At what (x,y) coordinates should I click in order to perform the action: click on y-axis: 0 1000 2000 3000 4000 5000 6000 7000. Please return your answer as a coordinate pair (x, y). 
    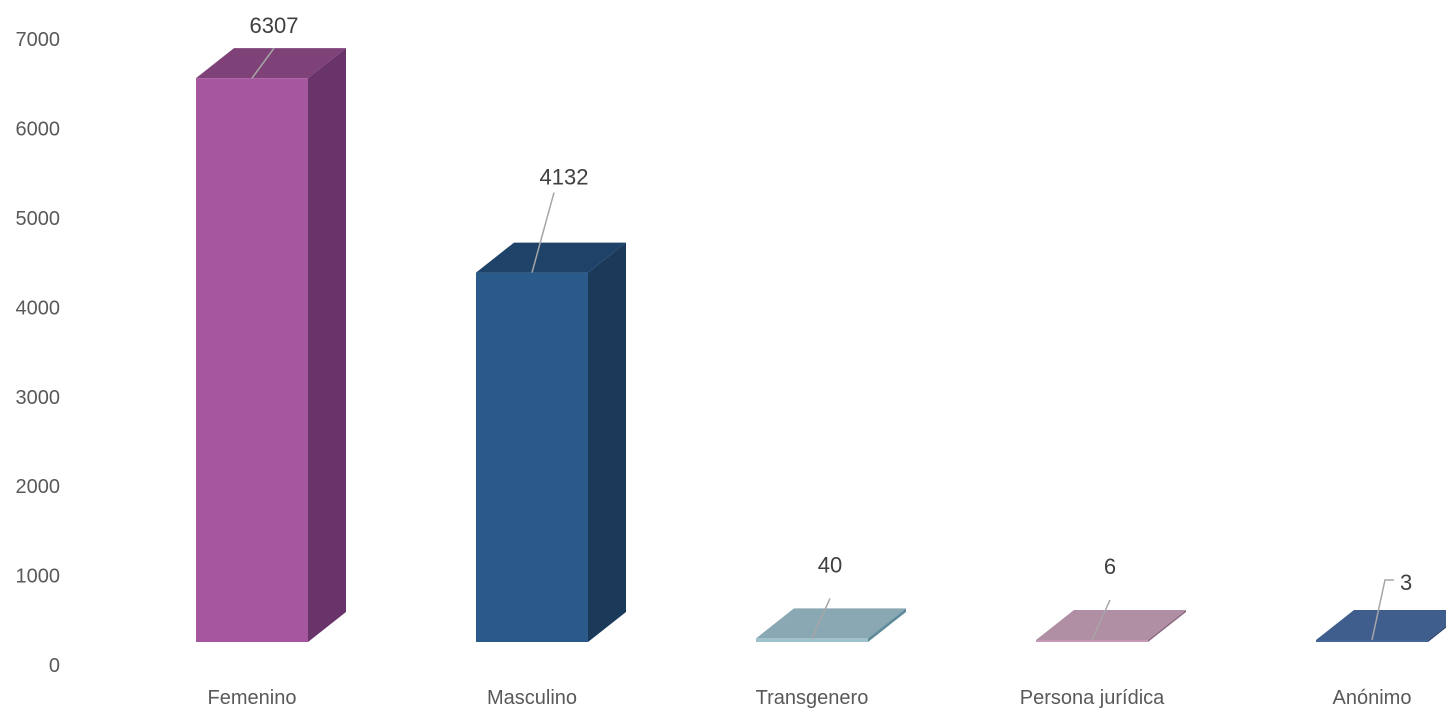
    Looking at the image, I should click on (38, 353).